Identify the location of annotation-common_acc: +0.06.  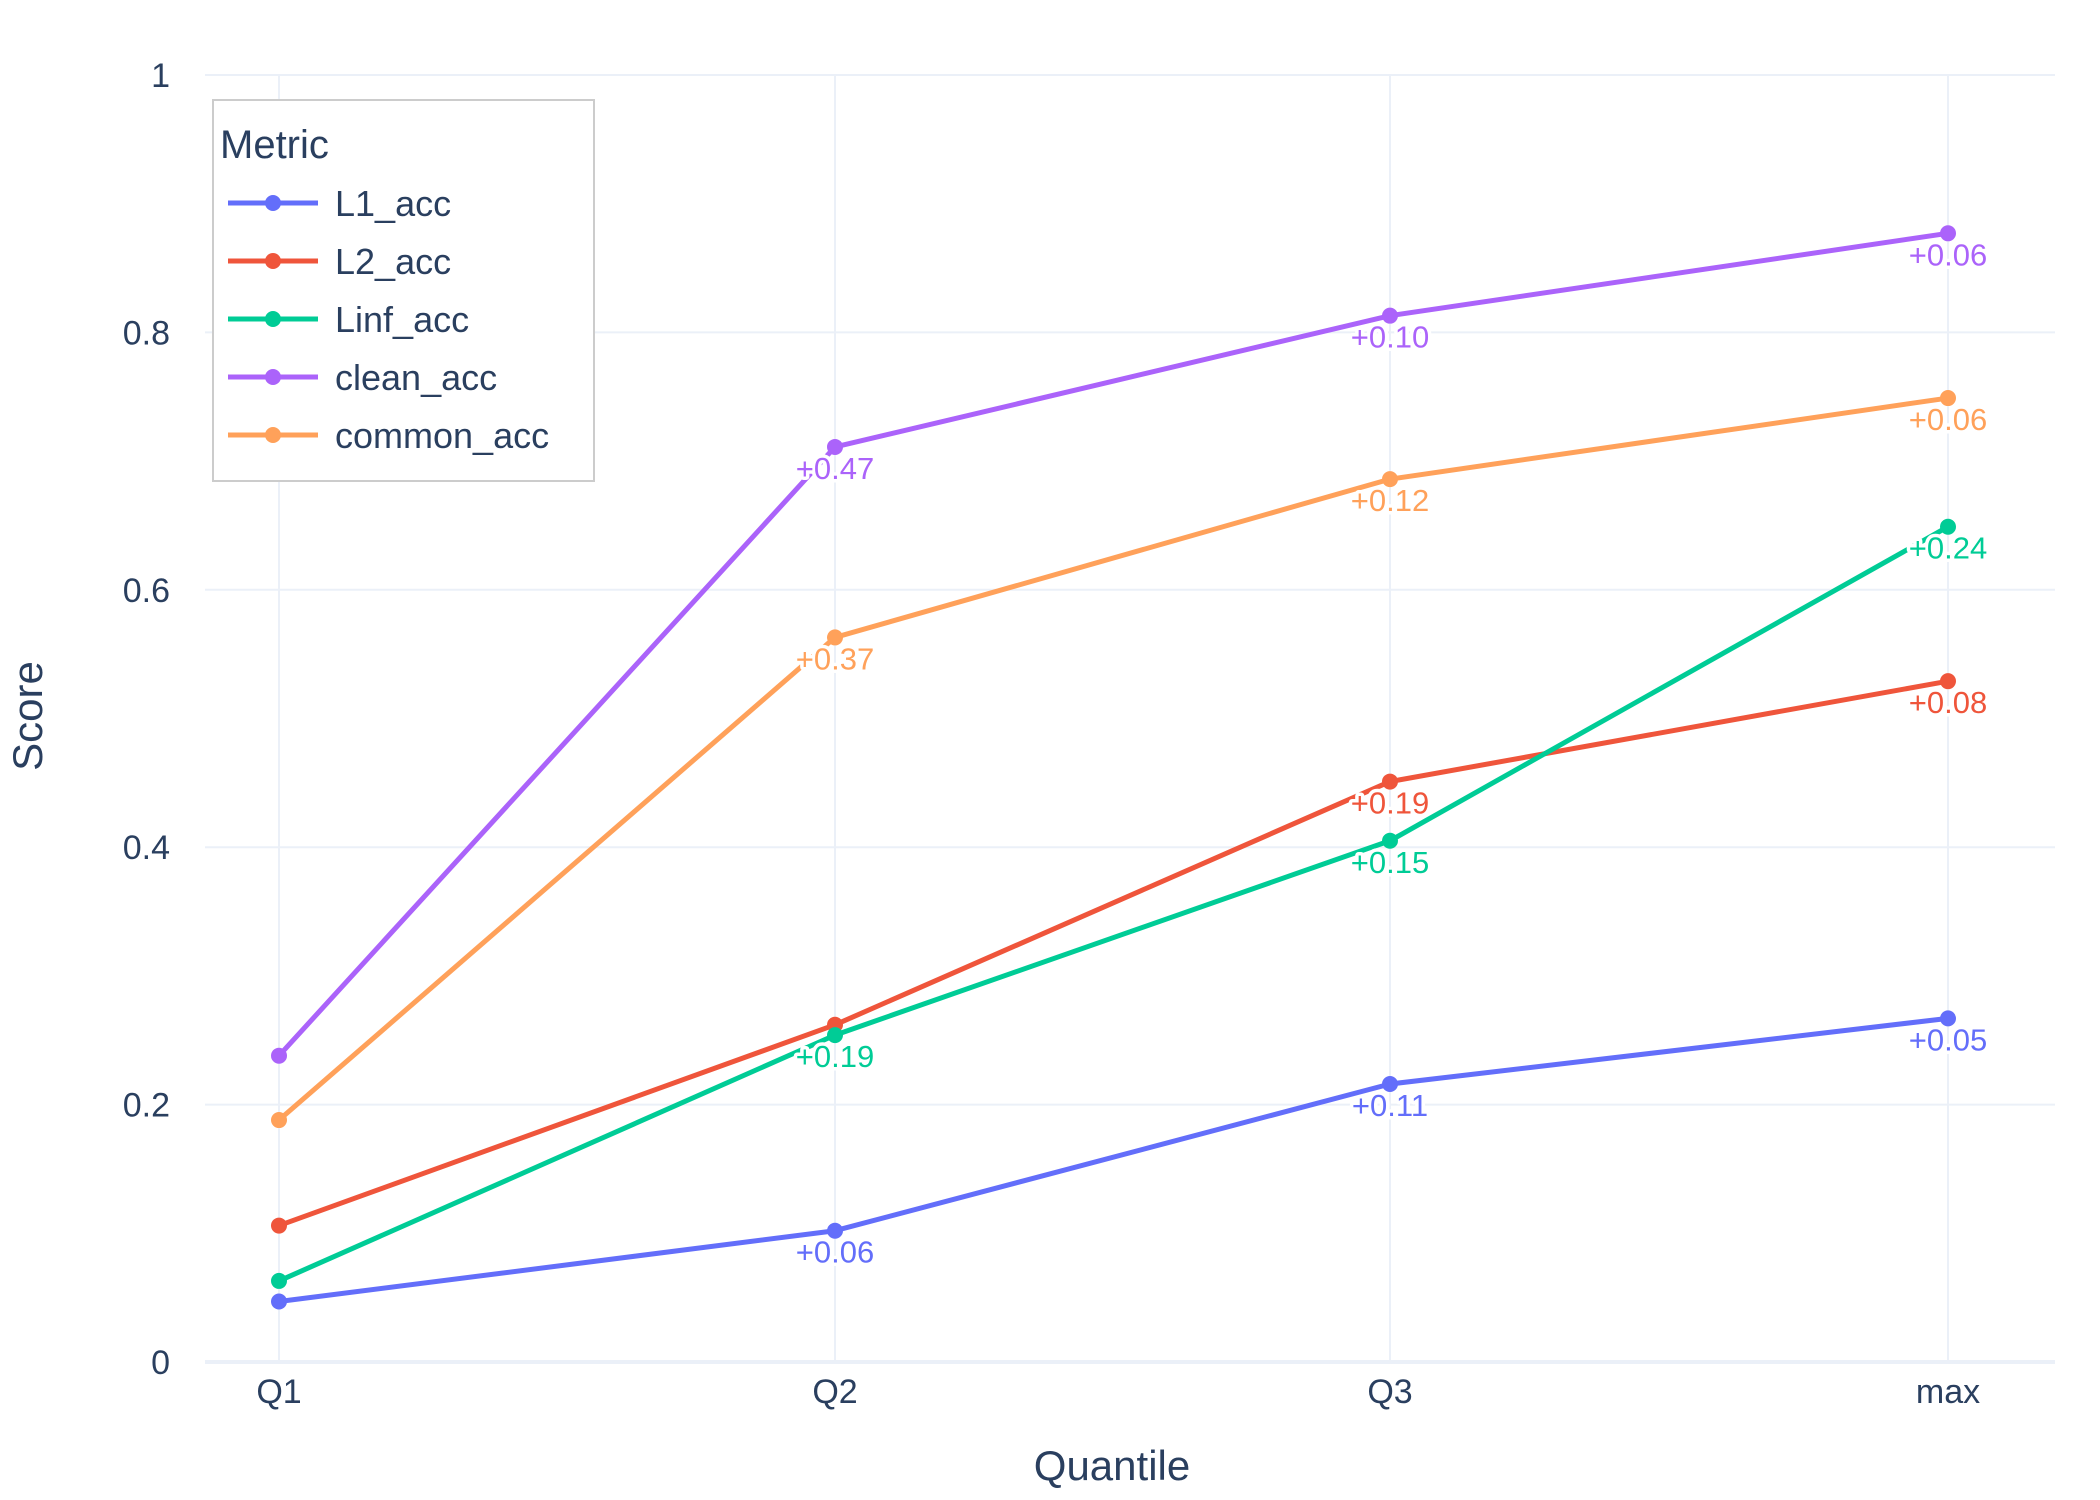
(1948, 419).